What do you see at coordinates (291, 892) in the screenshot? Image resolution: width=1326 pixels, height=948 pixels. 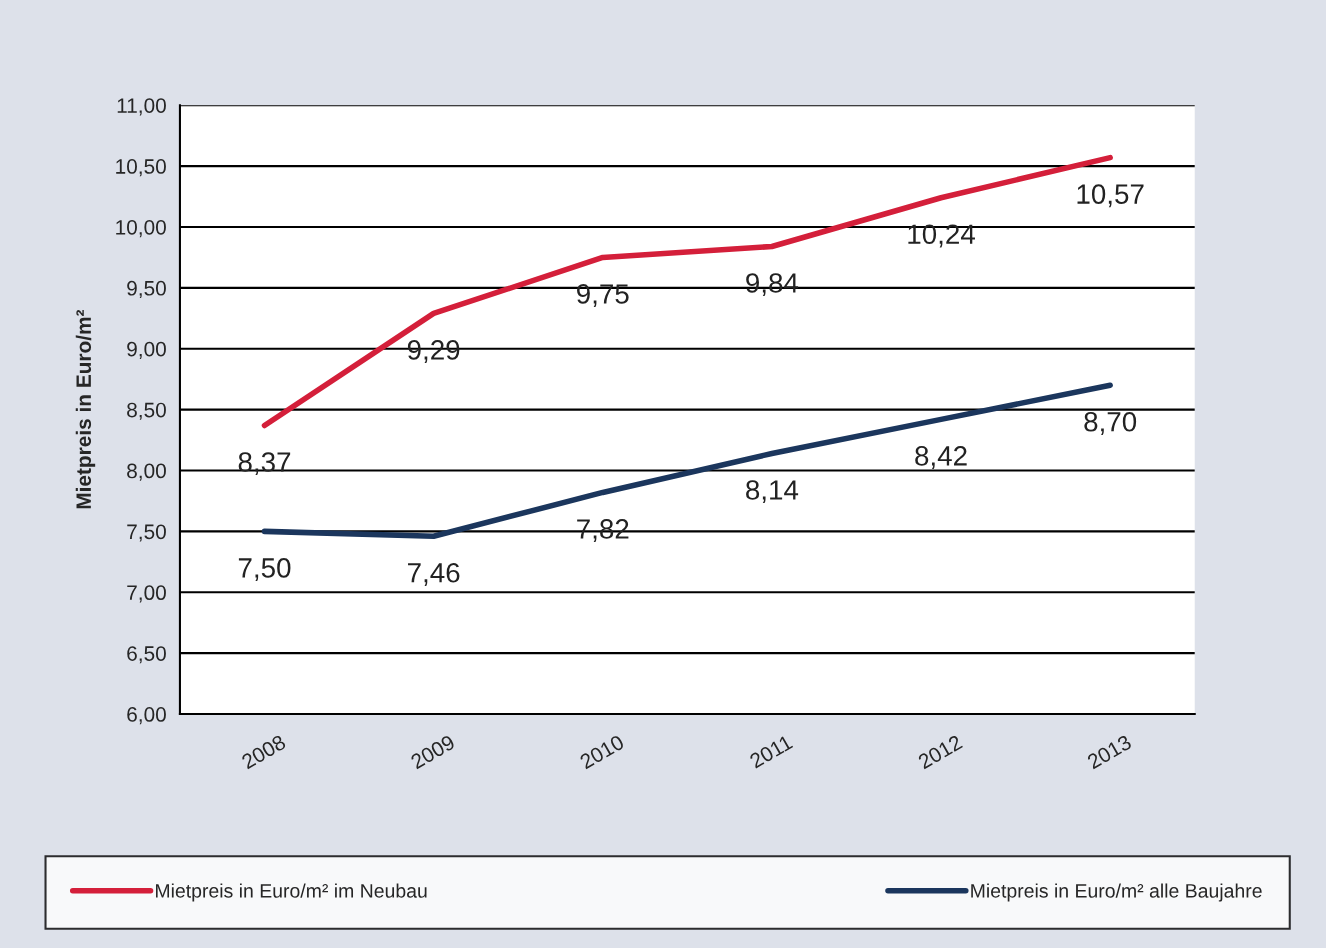 I see `legend-label: Mietpreis in Euro/m² im Neubau` at bounding box center [291, 892].